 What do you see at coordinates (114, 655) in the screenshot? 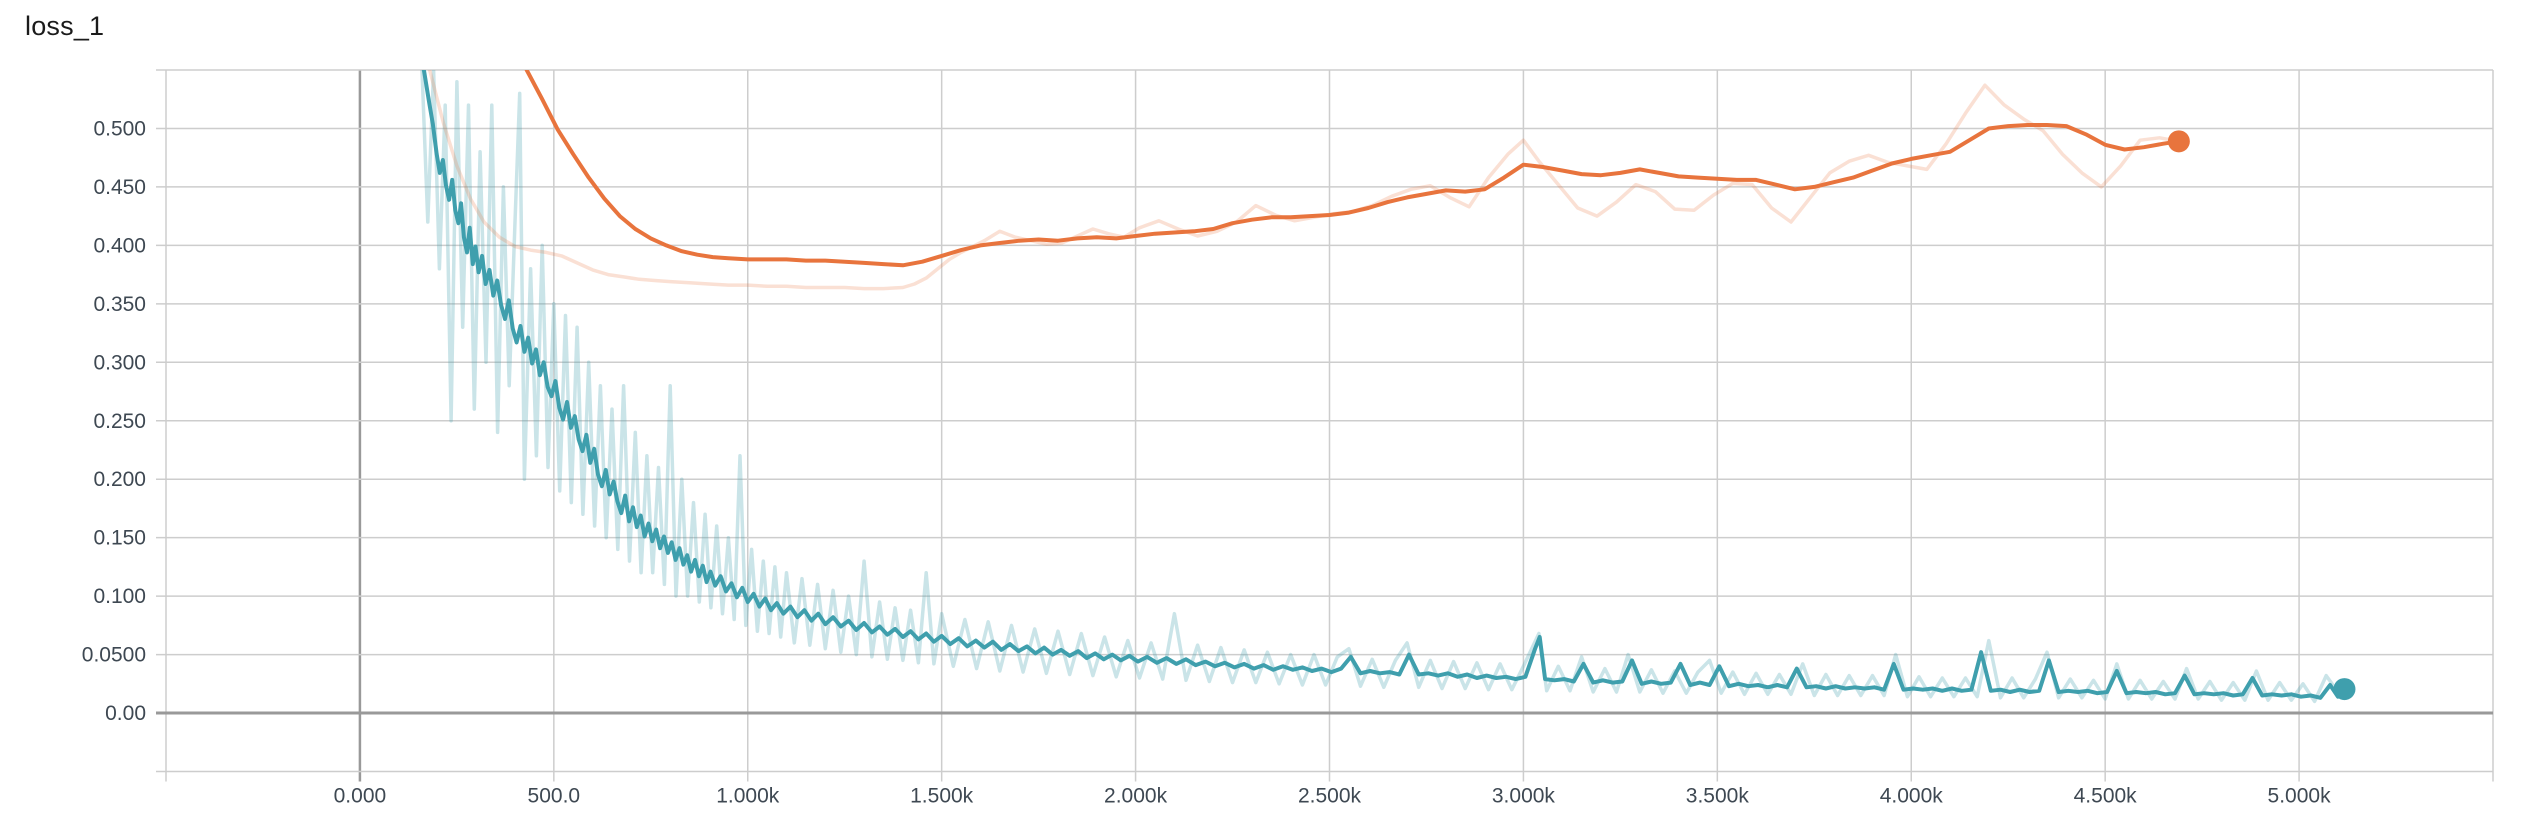
I see `y-tick-label: 0.0500` at bounding box center [114, 655].